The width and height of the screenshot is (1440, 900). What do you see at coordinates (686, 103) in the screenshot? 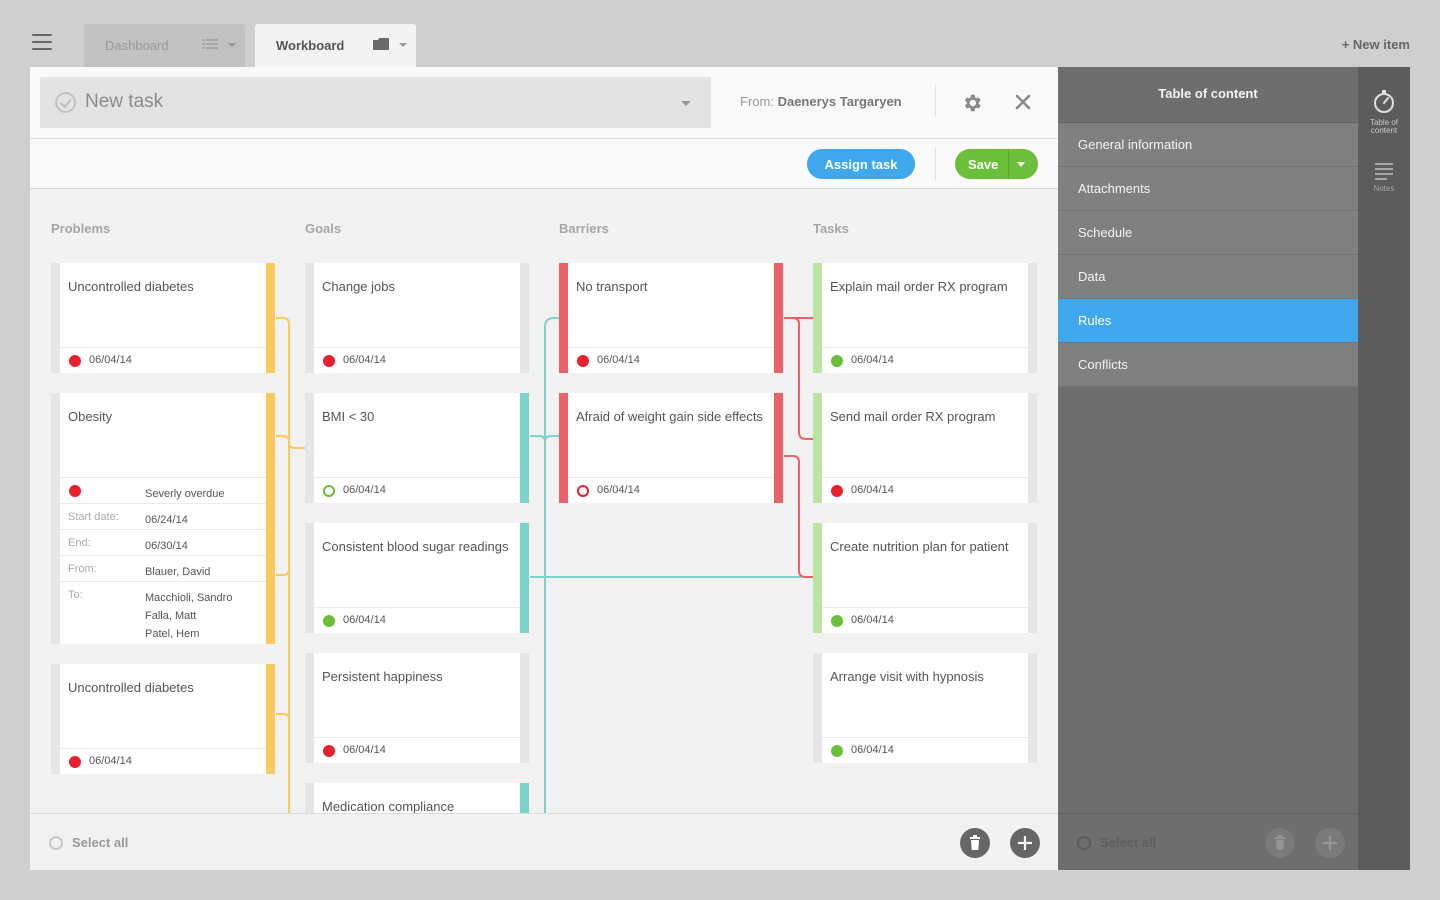
I see `task-title-chevron-down-icon` at bounding box center [686, 103].